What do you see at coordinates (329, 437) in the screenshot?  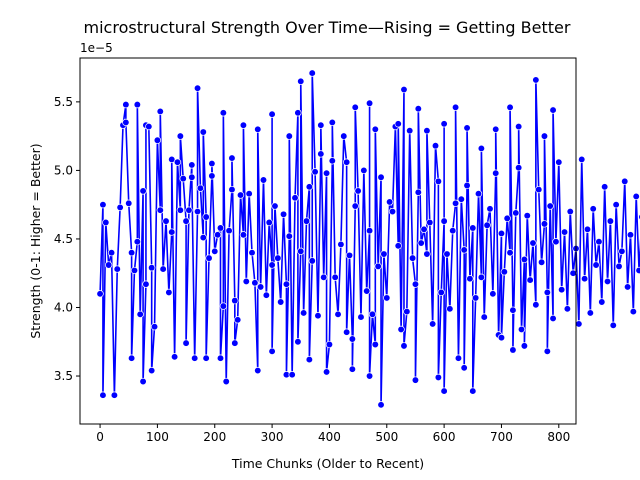 I see `x-tick-label: 400` at bounding box center [329, 437].